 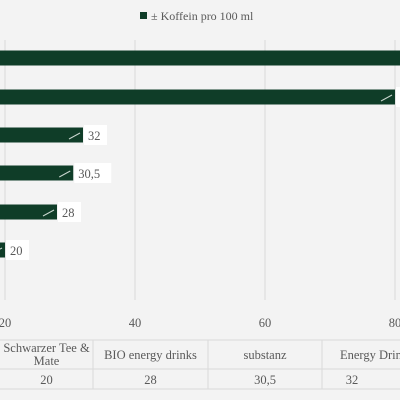 I want to click on data-label: 80, so click(x=398, y=97).